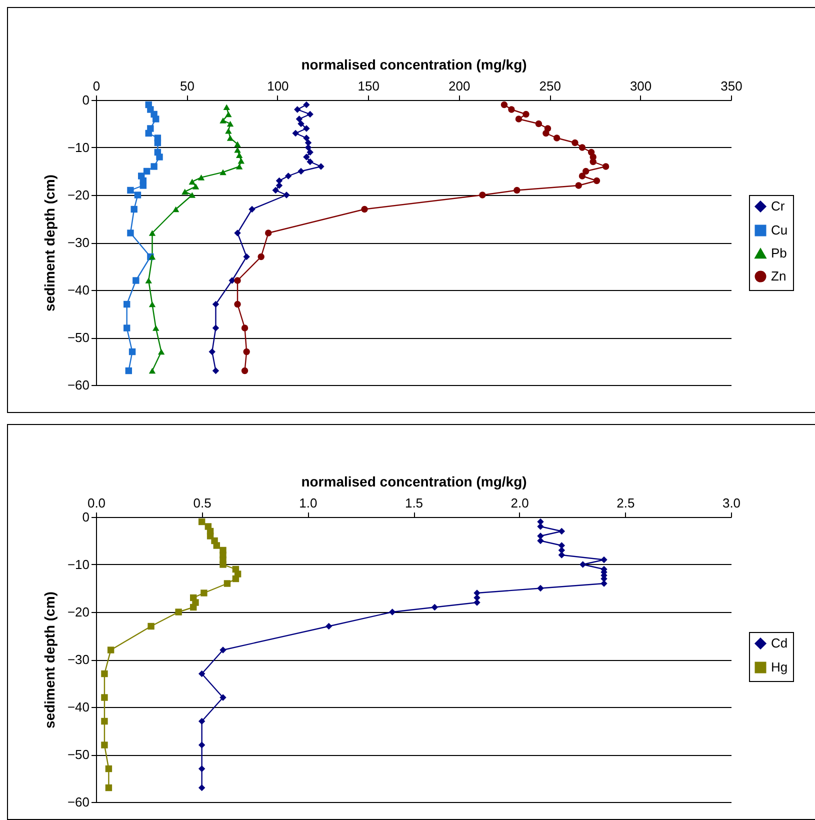 The width and height of the screenshot is (815, 820). Describe the element at coordinates (96, 86) in the screenshot. I see `x-tick-label: 0` at that location.